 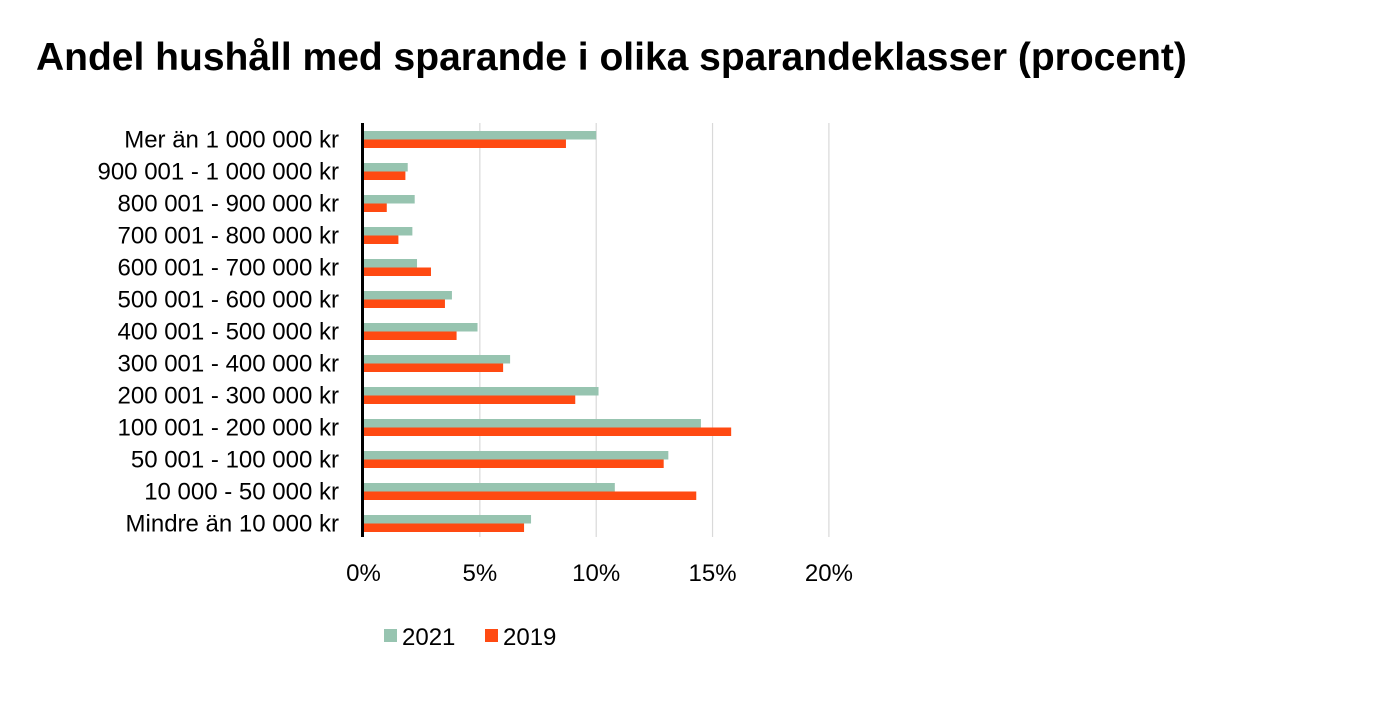 What do you see at coordinates (428, 637) in the screenshot?
I see `legend-label-2021: 2021` at bounding box center [428, 637].